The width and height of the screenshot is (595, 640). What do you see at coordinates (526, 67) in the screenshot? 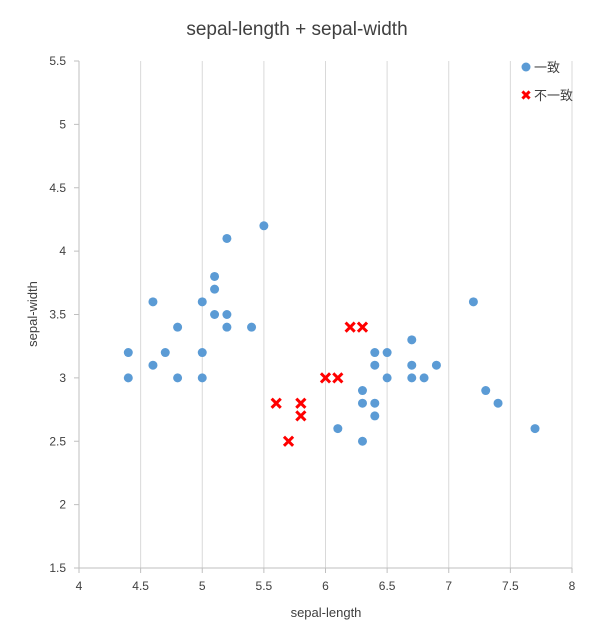
I see `legend-marker-circle` at bounding box center [526, 67].